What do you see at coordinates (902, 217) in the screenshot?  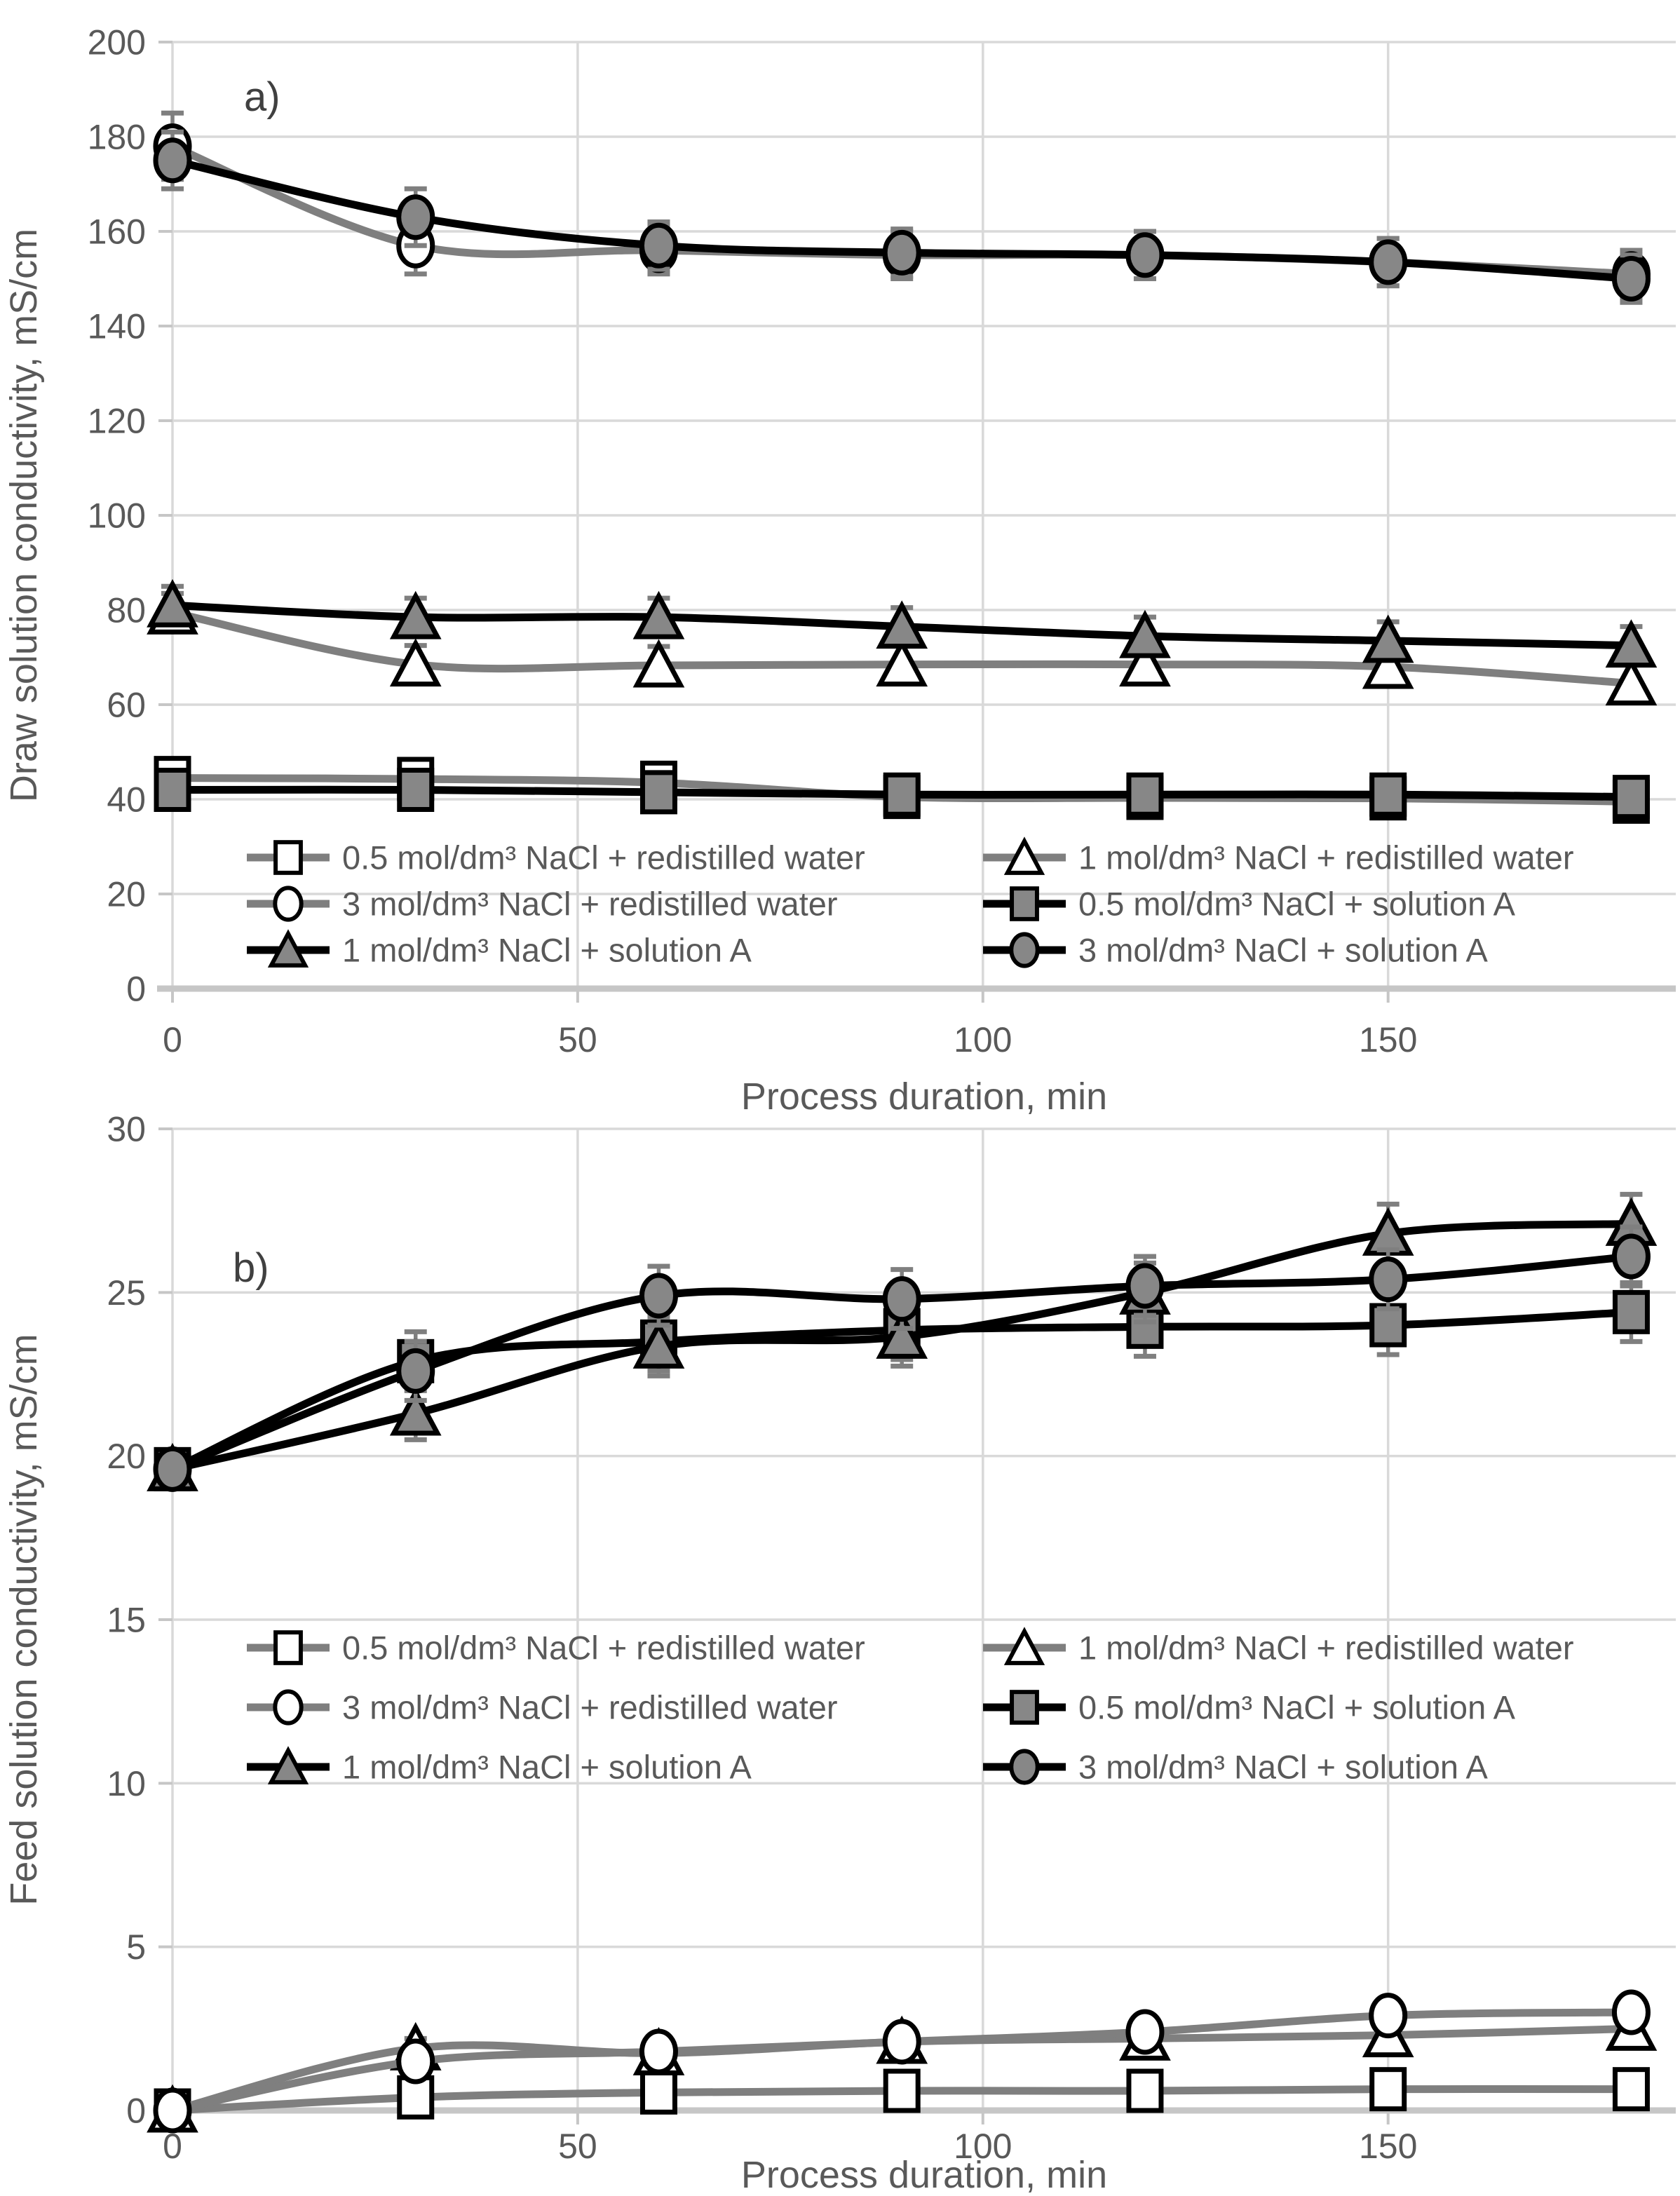 I see `series-3-moldm-nacl-+-solution-a` at bounding box center [902, 217].